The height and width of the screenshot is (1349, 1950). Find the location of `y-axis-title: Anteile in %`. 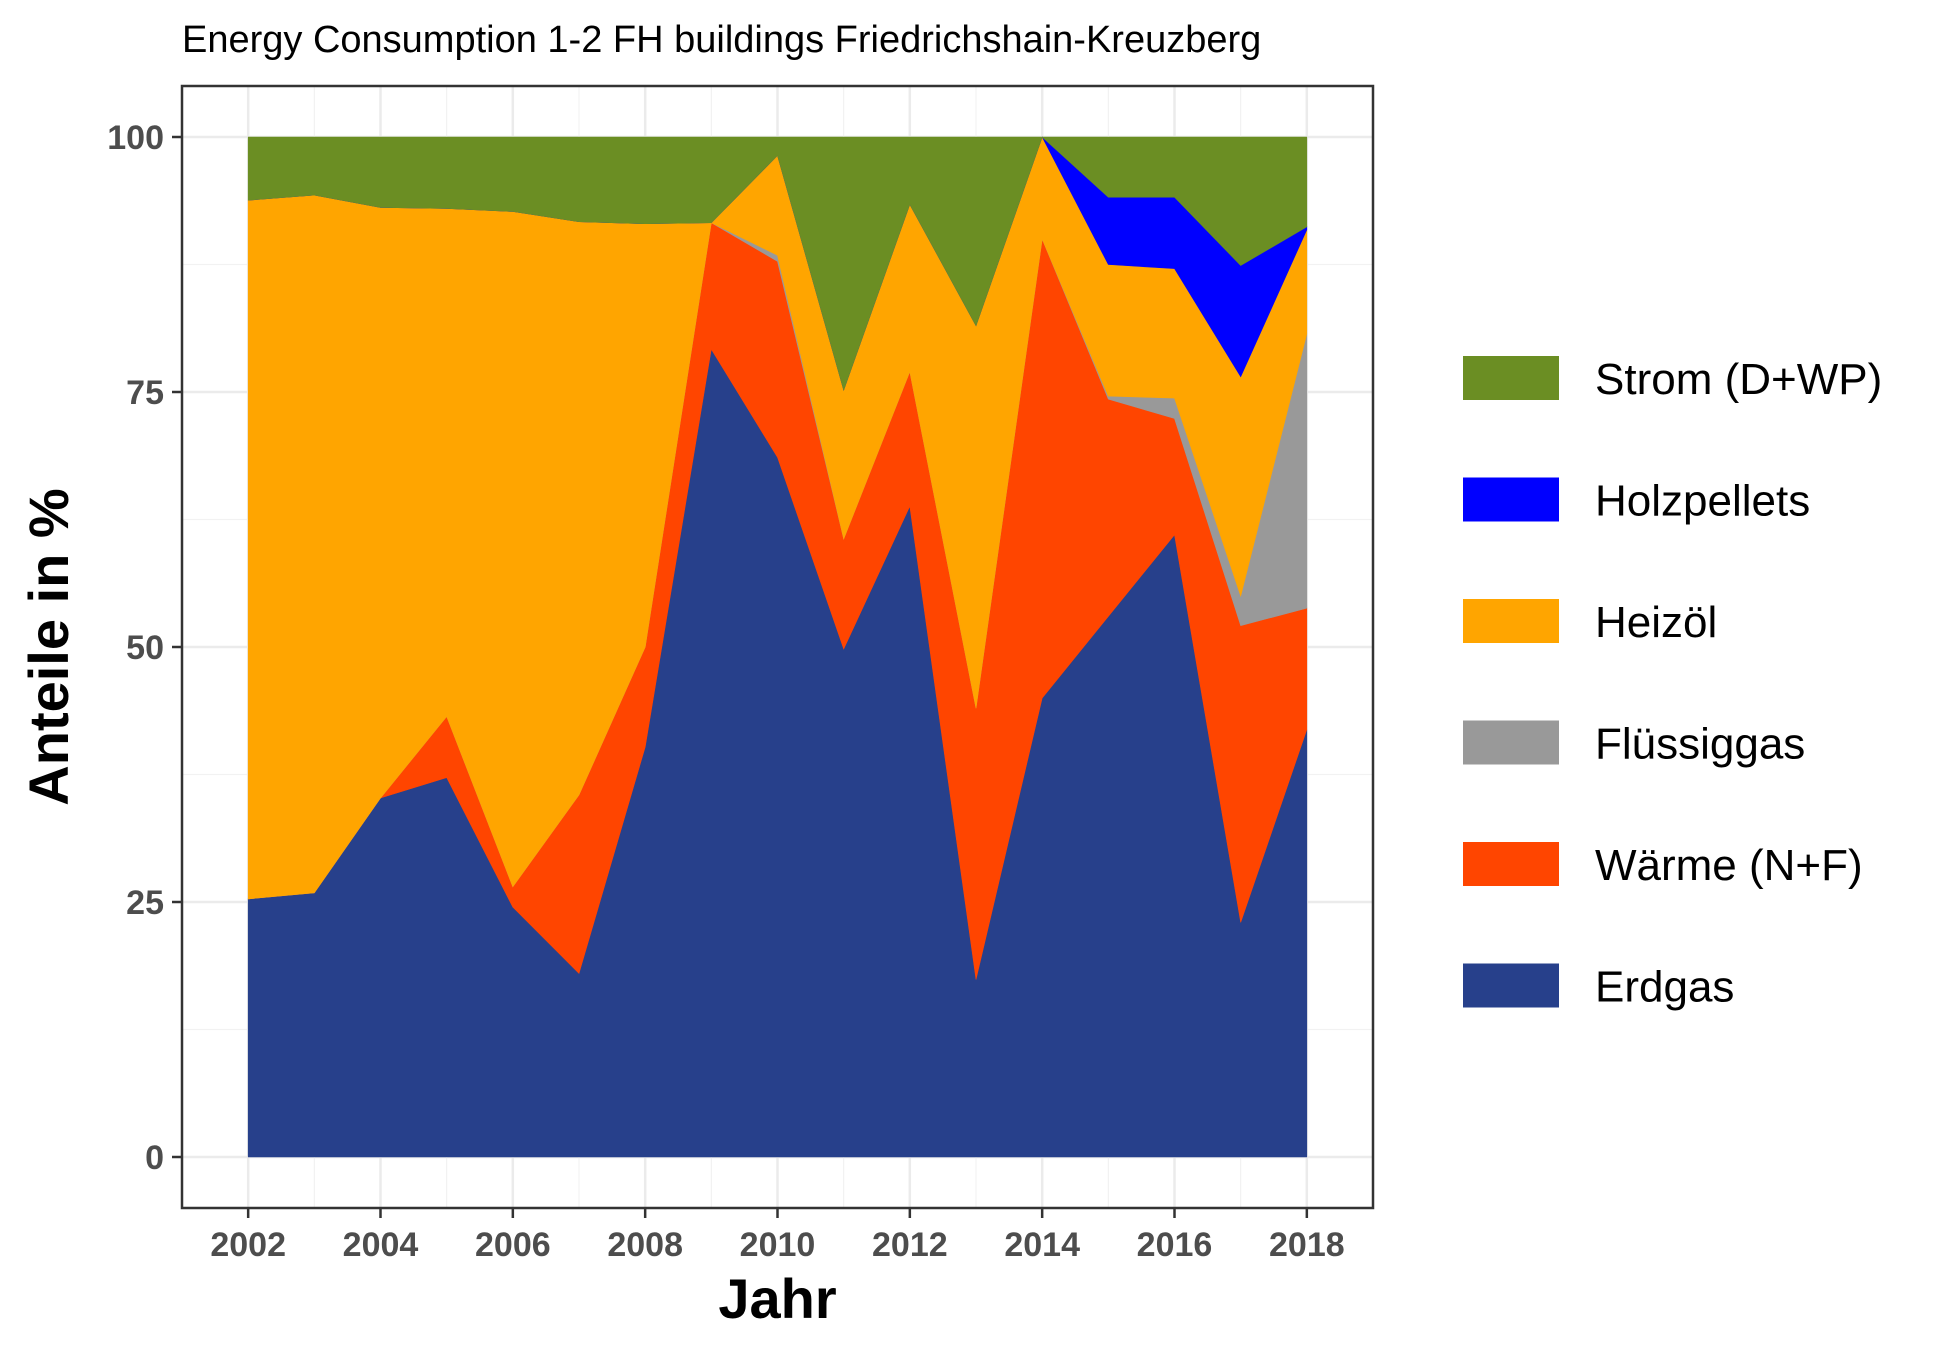

y-axis-title: Anteile in % is located at coordinates (48, 646).